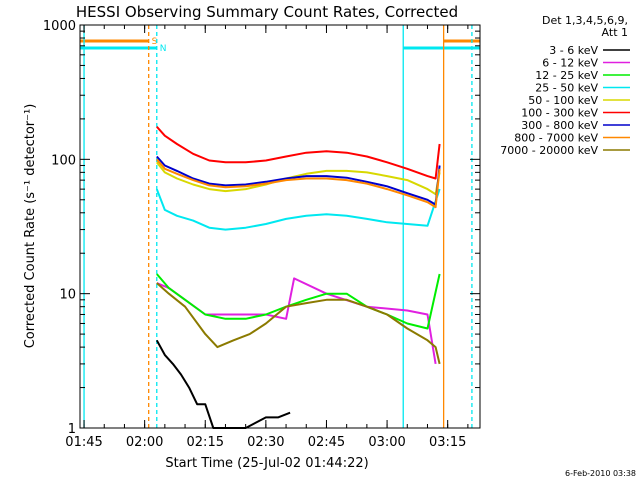 Image resolution: width=640 pixels, height=480 pixels. Describe the element at coordinates (559, 125) in the screenshot. I see `legend-label: 300 - 800 keV` at that location.